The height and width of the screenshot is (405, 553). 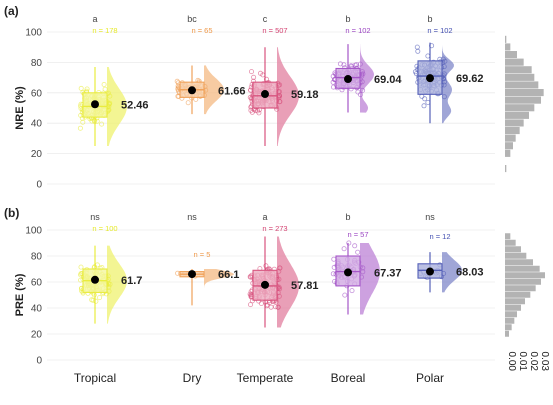 I want to click on x-tick-label: Temperate, so click(x=265, y=378).